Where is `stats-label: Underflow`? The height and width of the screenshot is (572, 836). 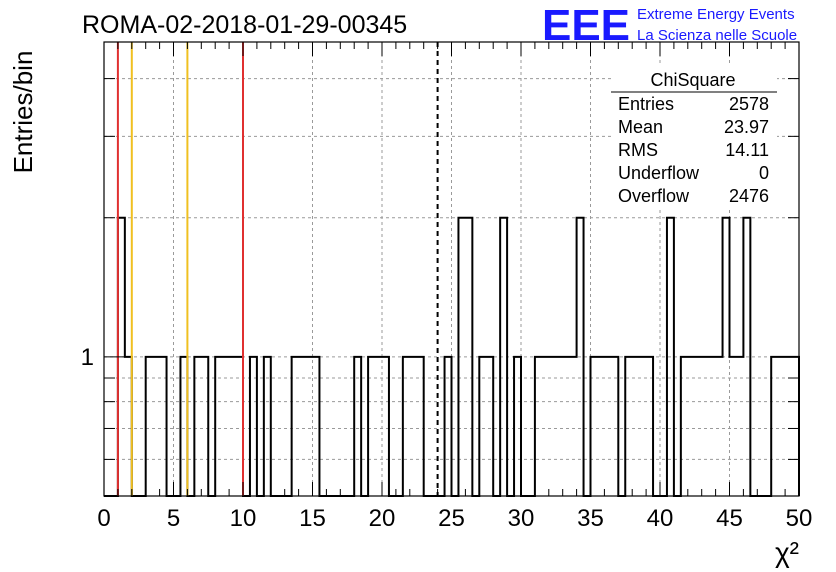
stats-label: Underflow is located at coordinates (659, 173).